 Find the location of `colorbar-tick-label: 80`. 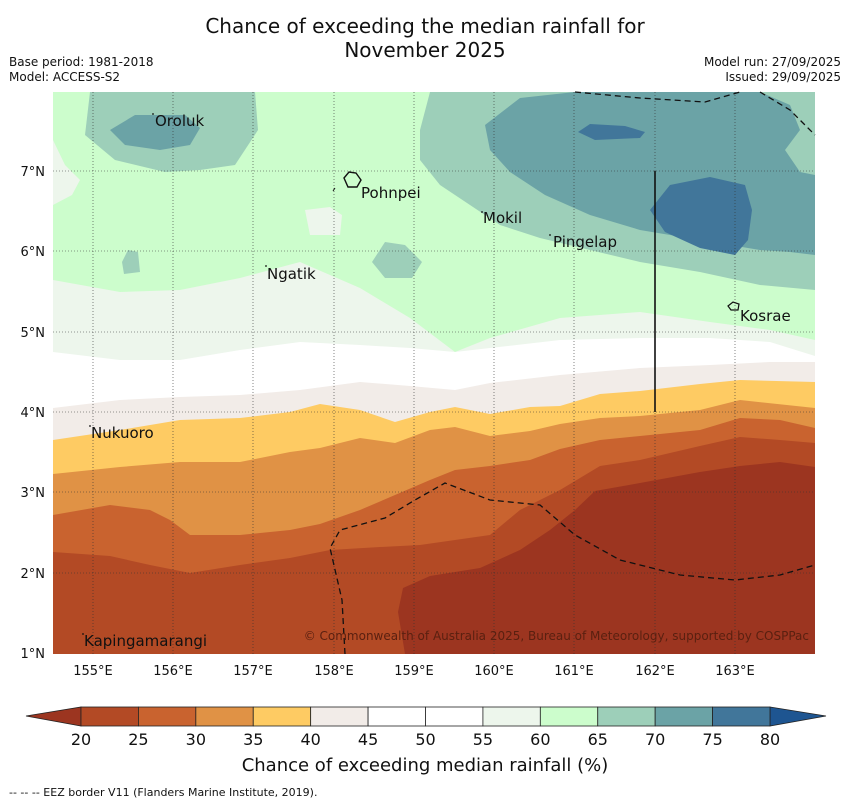

colorbar-tick-label: 80 is located at coordinates (770, 739).